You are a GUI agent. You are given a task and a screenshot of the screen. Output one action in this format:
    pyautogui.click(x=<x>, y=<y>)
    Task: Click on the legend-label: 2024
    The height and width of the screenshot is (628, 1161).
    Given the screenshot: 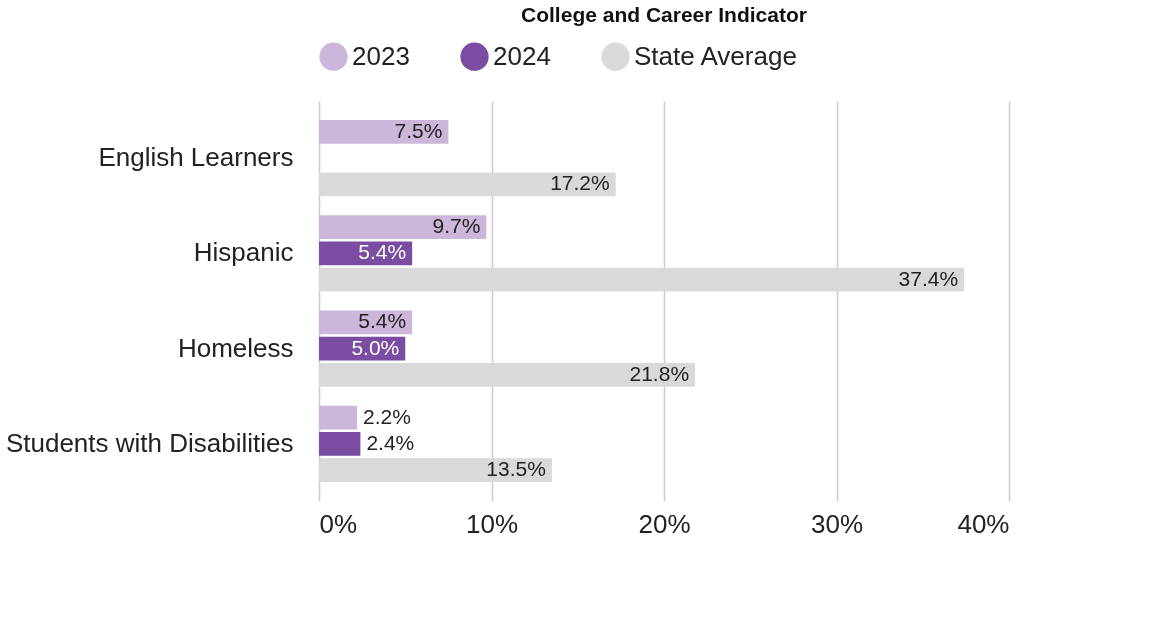 What is the action you would take?
    pyautogui.click(x=522, y=55)
    